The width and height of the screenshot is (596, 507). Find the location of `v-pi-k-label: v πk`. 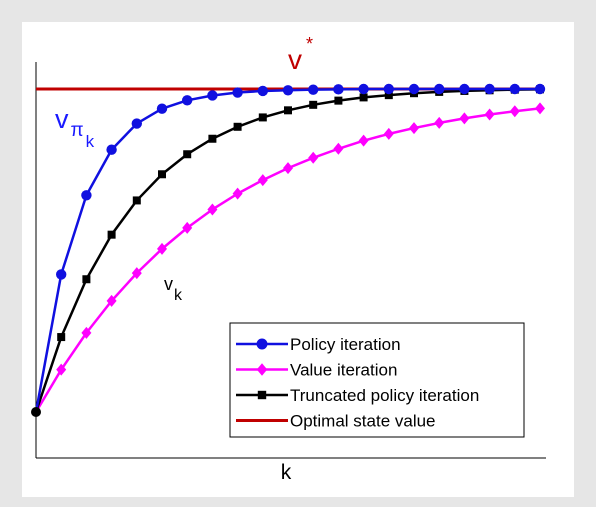

v-pi-k-label: v πk is located at coordinates (75, 127).